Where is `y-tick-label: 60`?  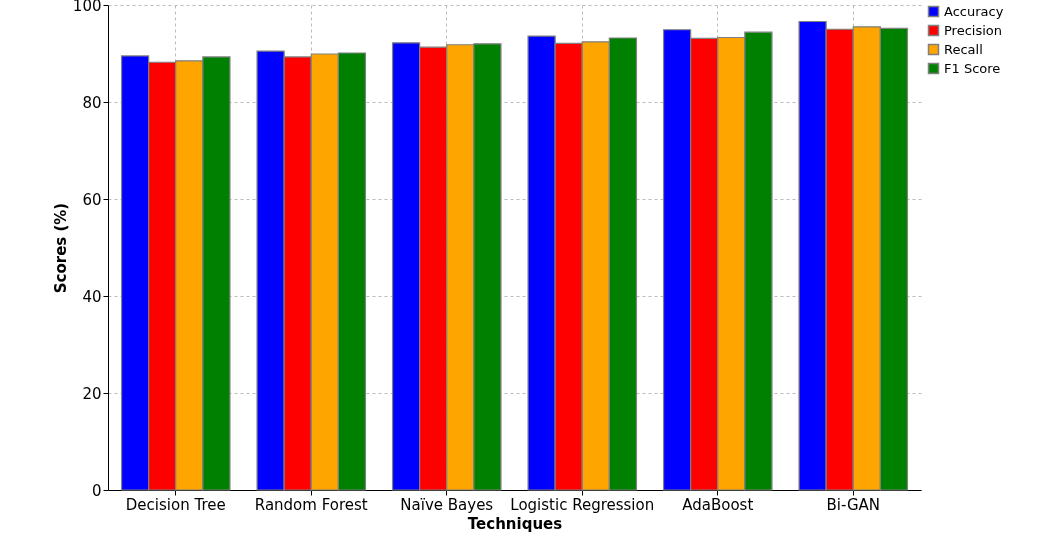
y-tick-label: 60 is located at coordinates (92, 199).